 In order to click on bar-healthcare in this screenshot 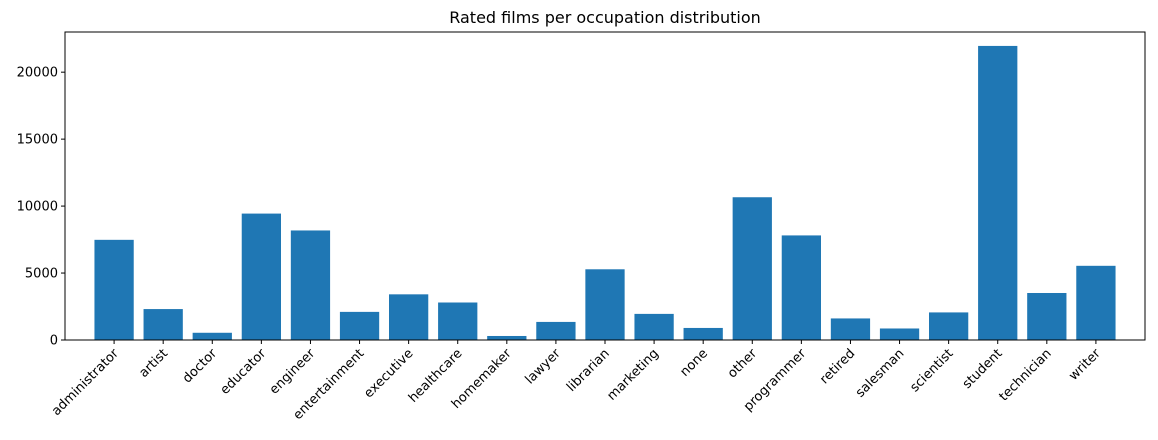, I will do `click(458, 321)`.